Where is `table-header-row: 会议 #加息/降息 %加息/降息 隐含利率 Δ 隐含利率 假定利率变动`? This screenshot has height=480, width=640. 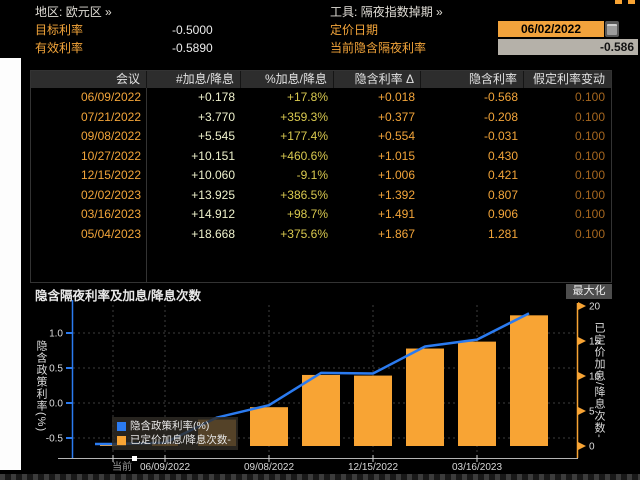
table-header-row: 会议 #加息/降息 %加息/降息 隐含利率 Δ 隐含利率 假定利率变动 is located at coordinates (321, 79).